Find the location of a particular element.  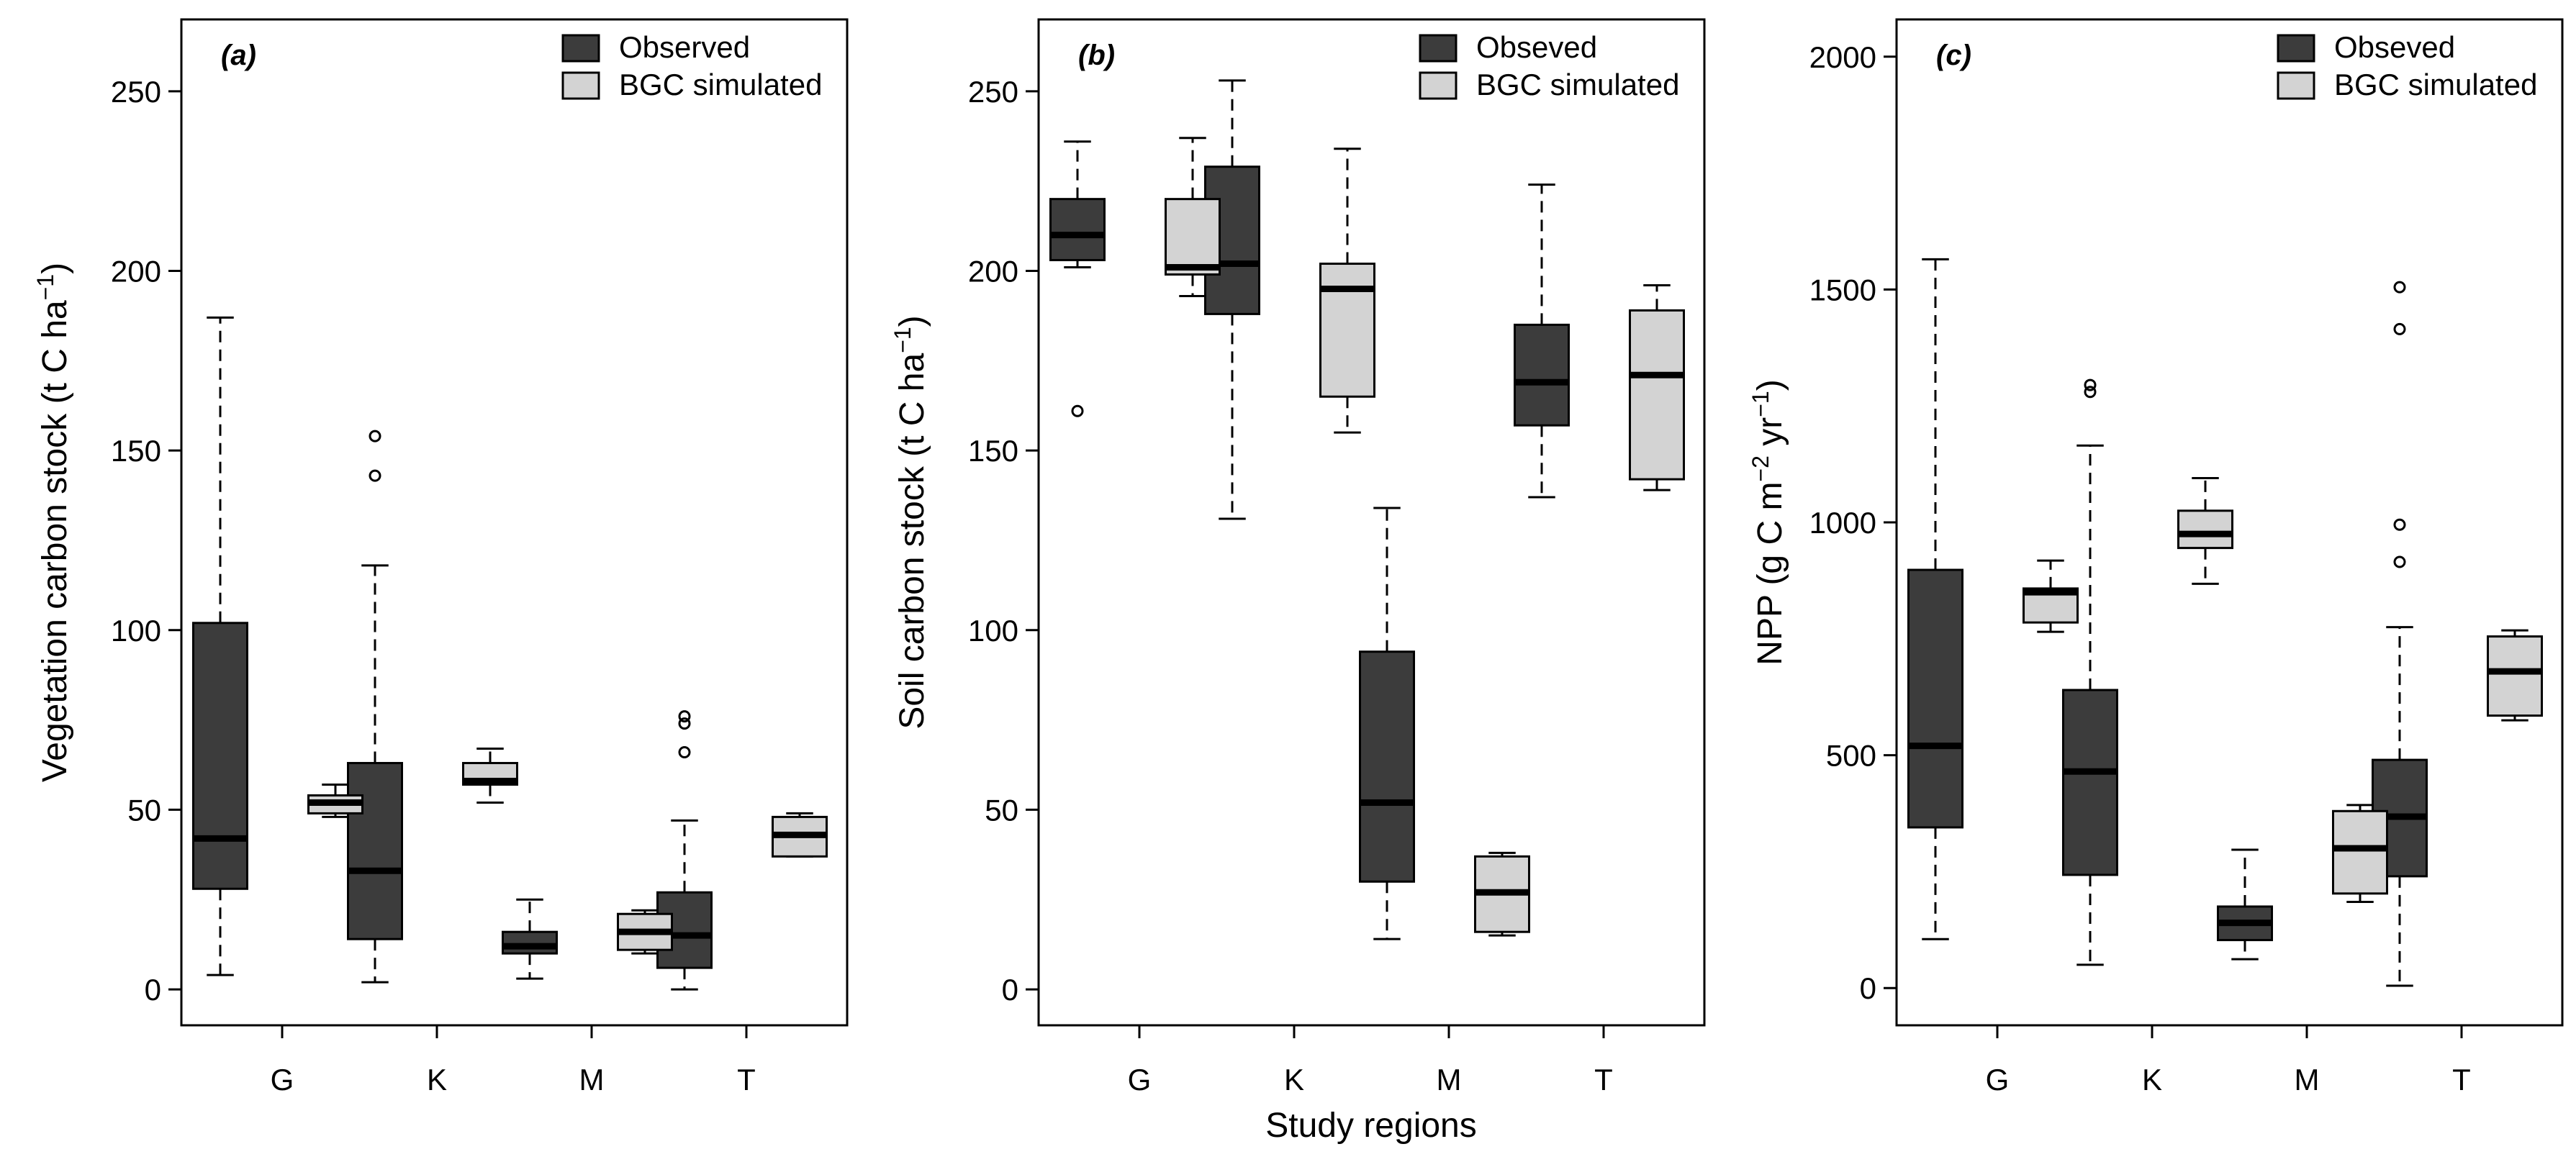

y-tick-label: 2000 is located at coordinates (1842, 57).